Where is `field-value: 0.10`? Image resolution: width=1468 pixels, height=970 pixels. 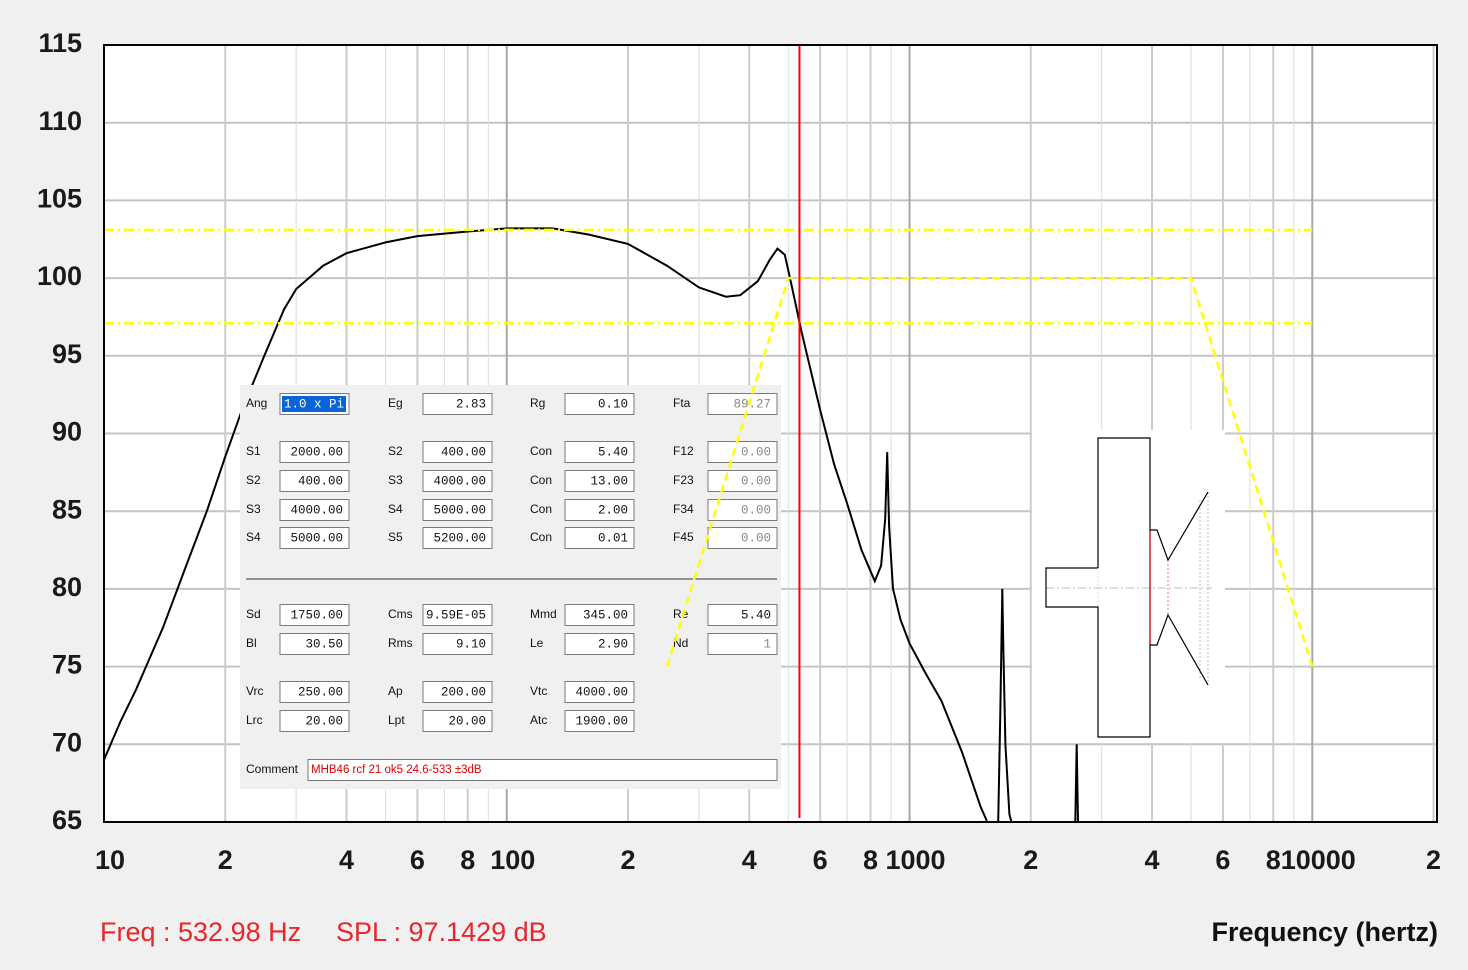
field-value: 0.10 is located at coordinates (613, 404).